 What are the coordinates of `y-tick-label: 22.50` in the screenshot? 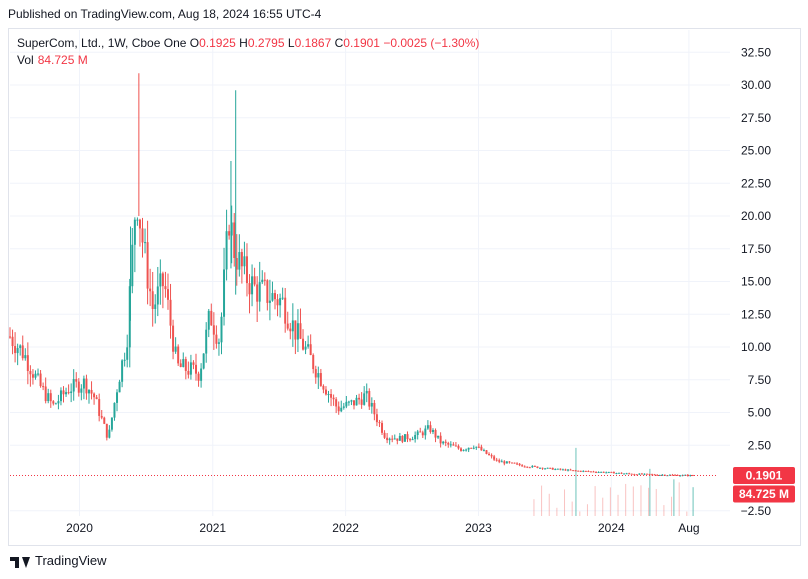 It's located at (756, 183).